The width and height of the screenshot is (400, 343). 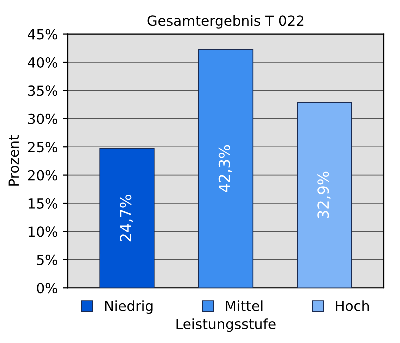 What do you see at coordinates (43, 203) in the screenshot?
I see `y-tick-label: 15%` at bounding box center [43, 203].